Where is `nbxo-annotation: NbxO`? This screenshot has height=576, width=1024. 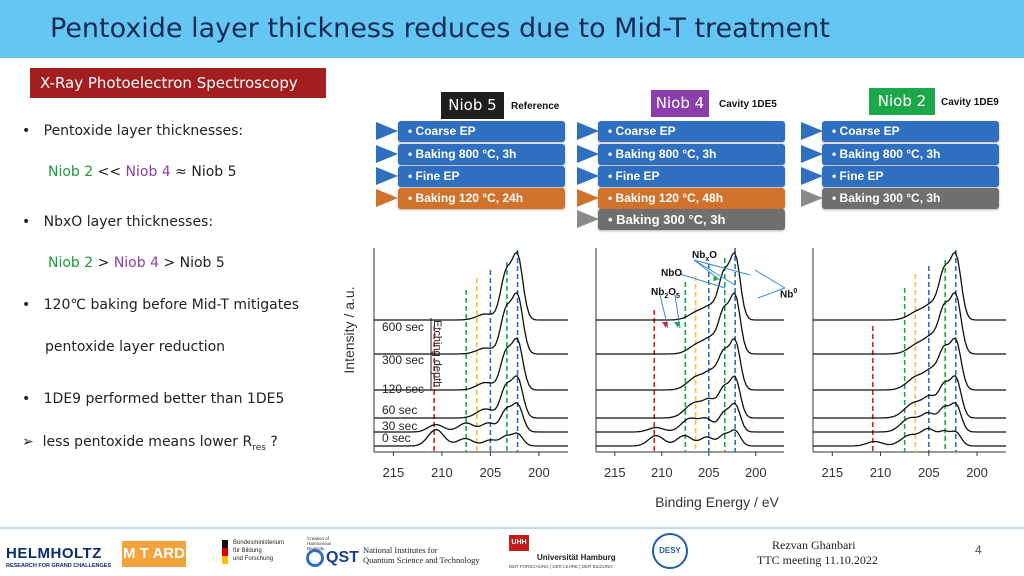
nbxo-annotation: NbxO is located at coordinates (705, 256).